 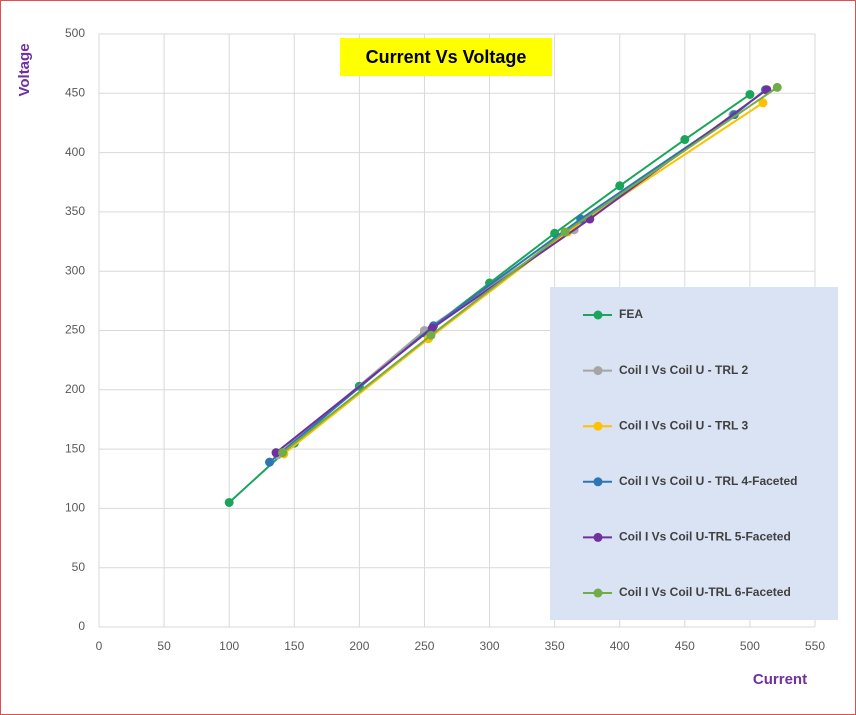 I want to click on y-tick-label: 250, so click(x=75, y=330).